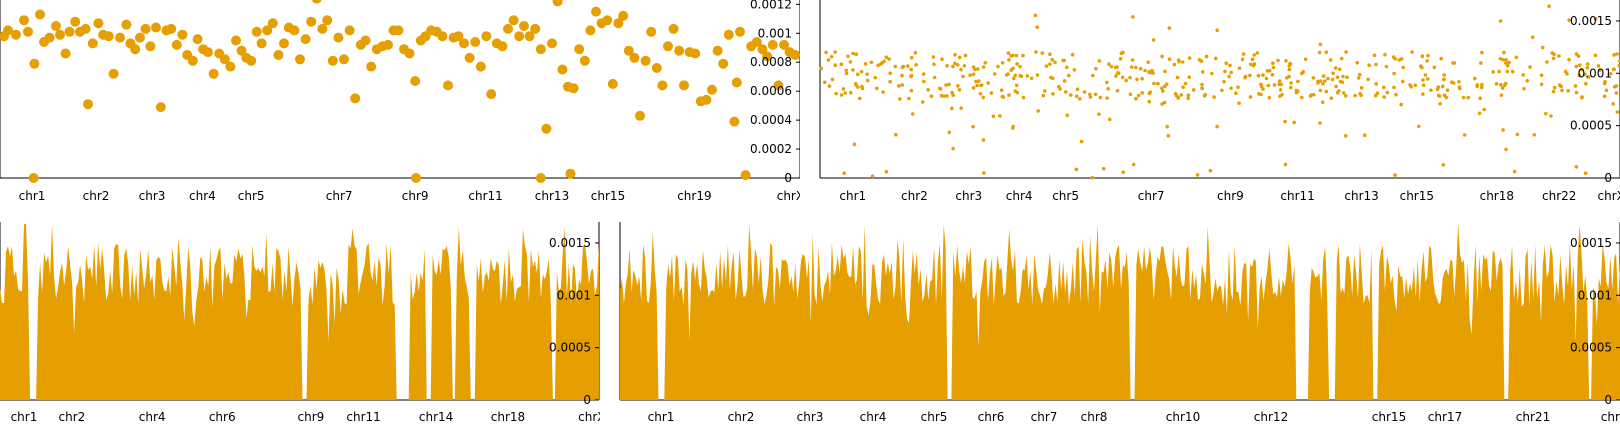  Describe the element at coordinates (1595, 295) in the screenshot. I see `y-tick-label: 0.001` at that location.